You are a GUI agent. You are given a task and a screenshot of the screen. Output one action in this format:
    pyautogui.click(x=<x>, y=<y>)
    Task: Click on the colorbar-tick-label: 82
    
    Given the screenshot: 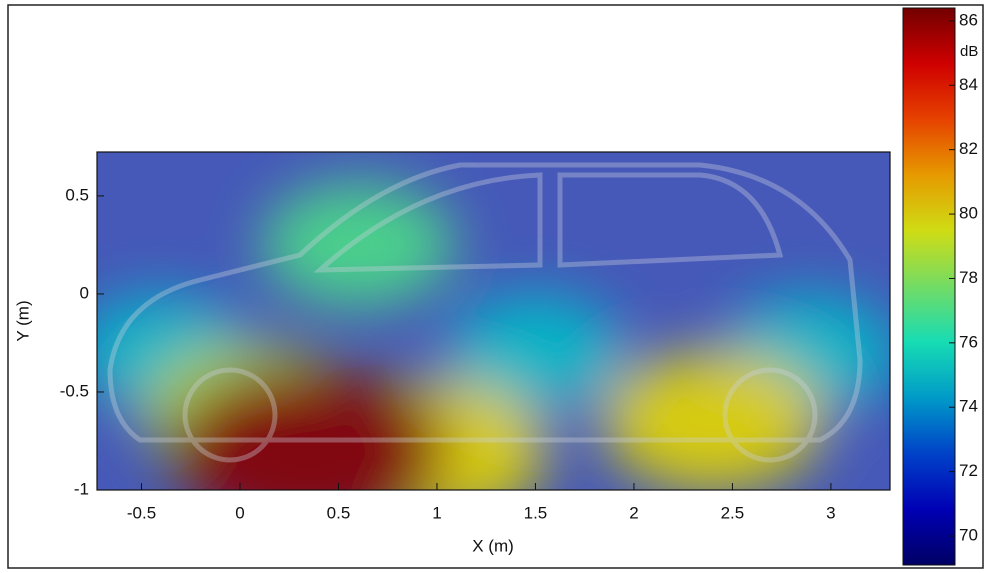 What is the action you would take?
    pyautogui.click(x=968, y=148)
    